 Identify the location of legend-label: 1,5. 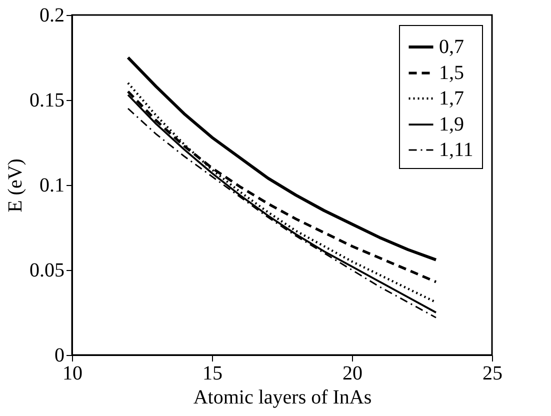
(451, 73).